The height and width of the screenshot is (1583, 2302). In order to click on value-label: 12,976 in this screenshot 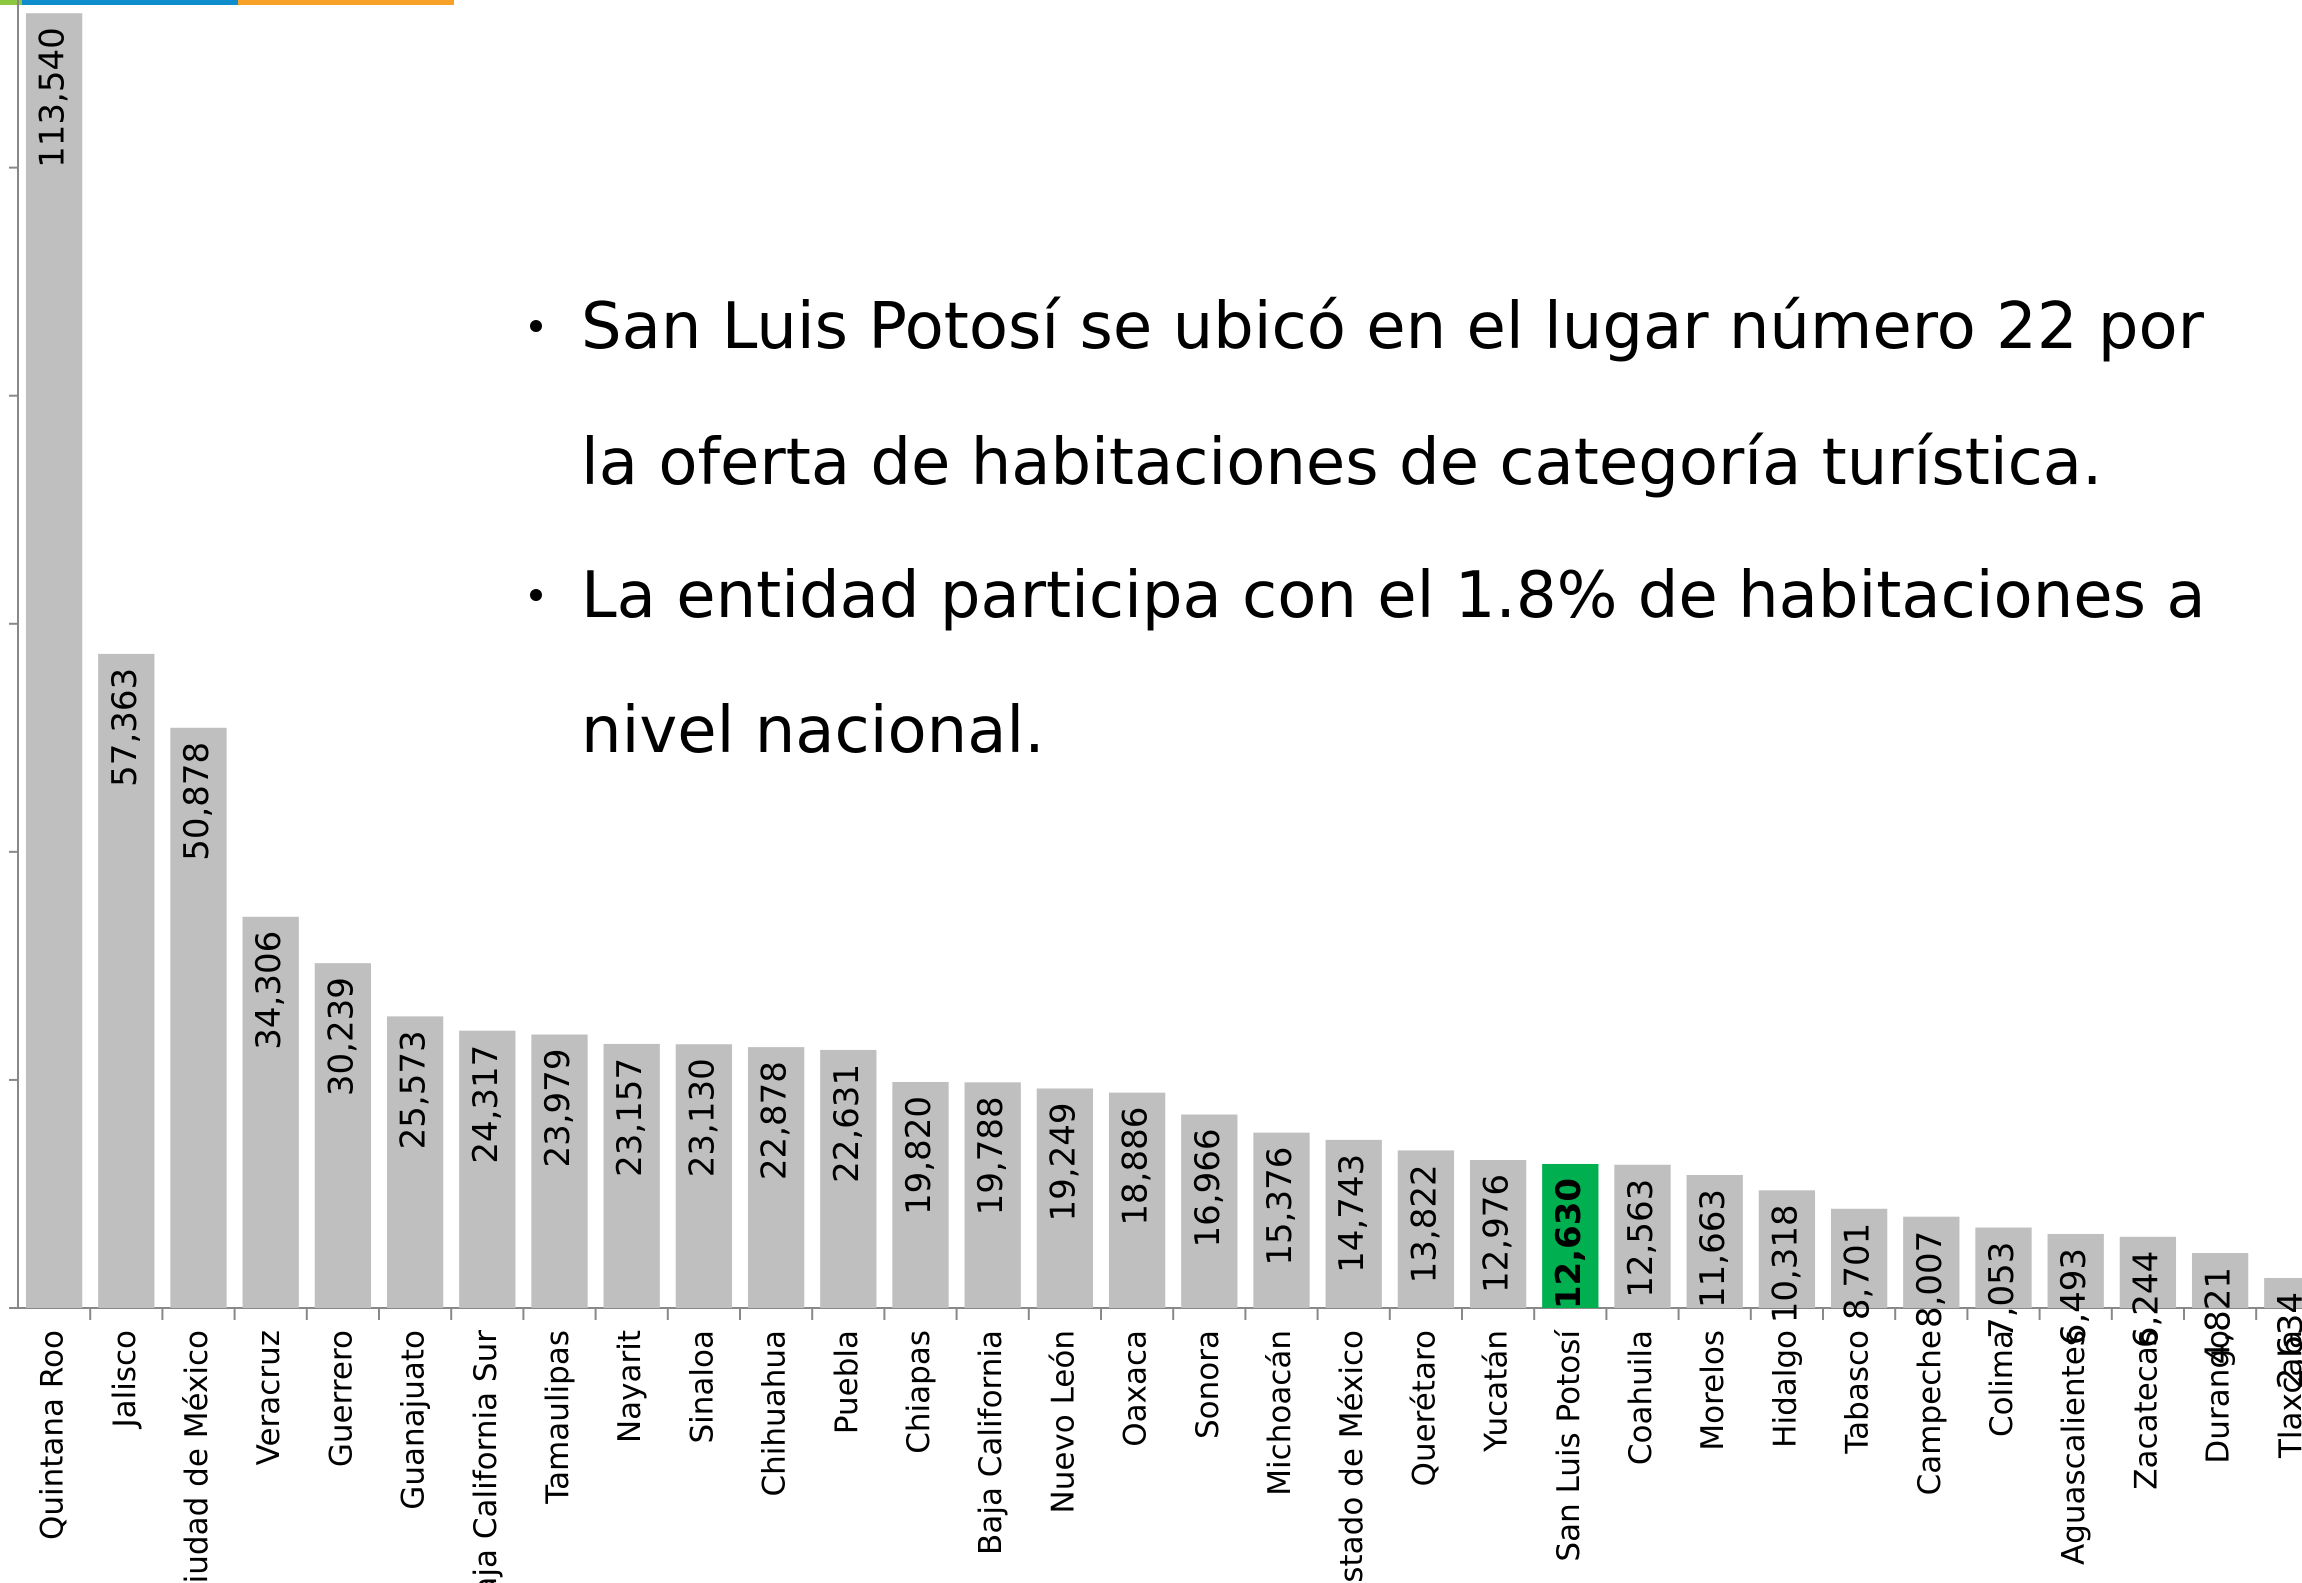, I will do `click(1497, 1233)`.